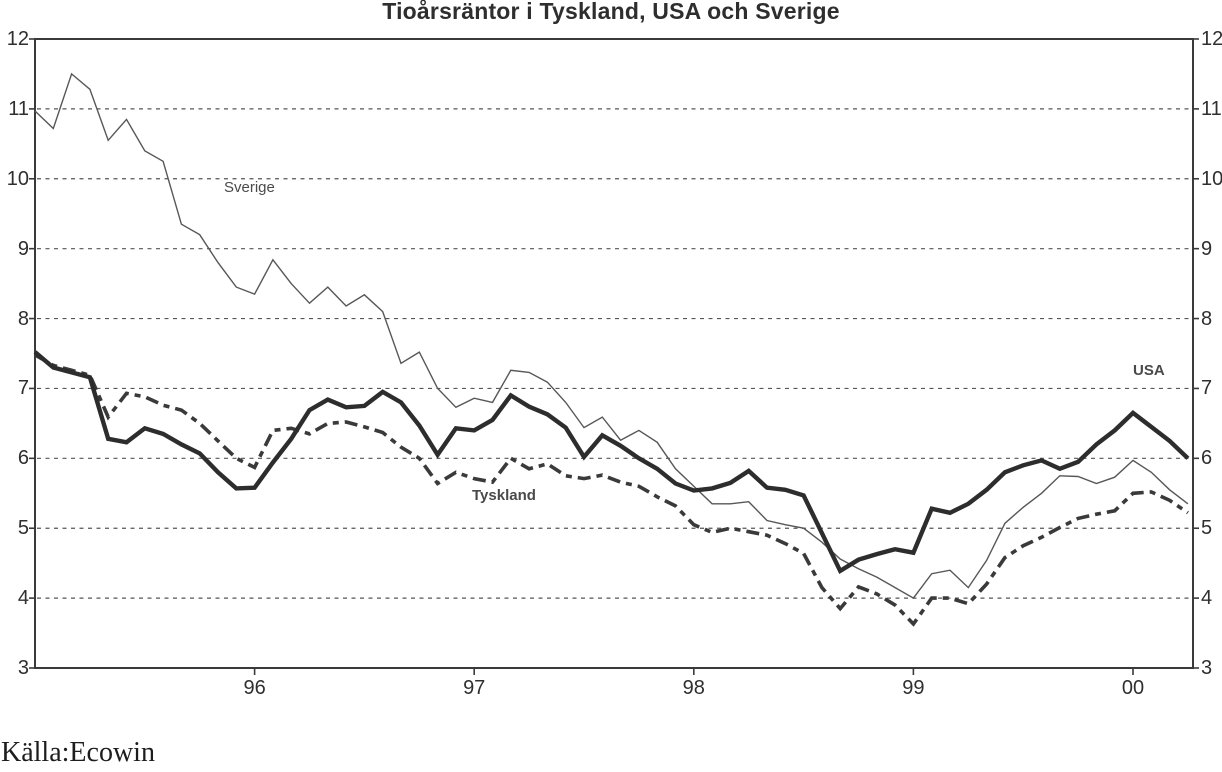 The image size is (1222, 772). What do you see at coordinates (474, 688) in the screenshot?
I see `x-axis-label-97: 97` at bounding box center [474, 688].